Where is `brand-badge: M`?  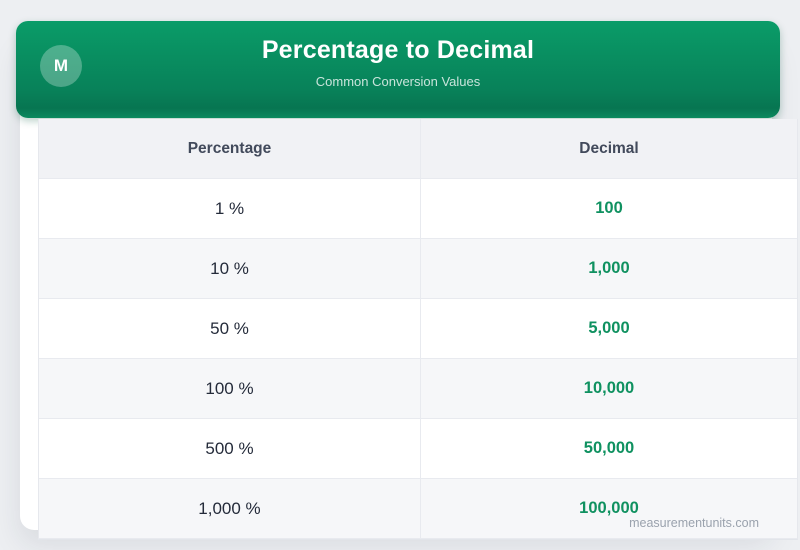 brand-badge: M is located at coordinates (61, 66).